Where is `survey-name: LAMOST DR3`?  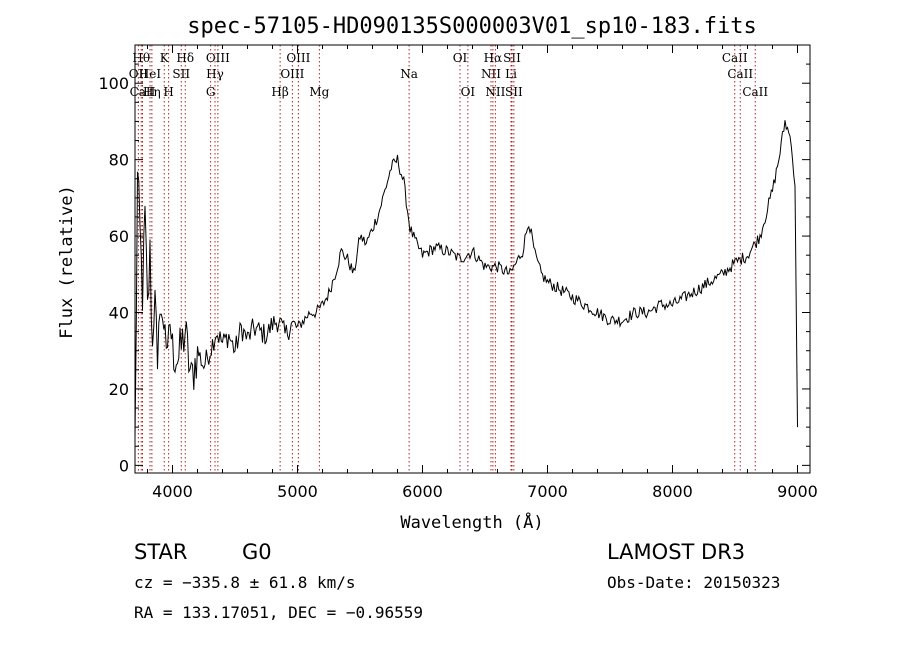 survey-name: LAMOST DR3 is located at coordinates (676, 552).